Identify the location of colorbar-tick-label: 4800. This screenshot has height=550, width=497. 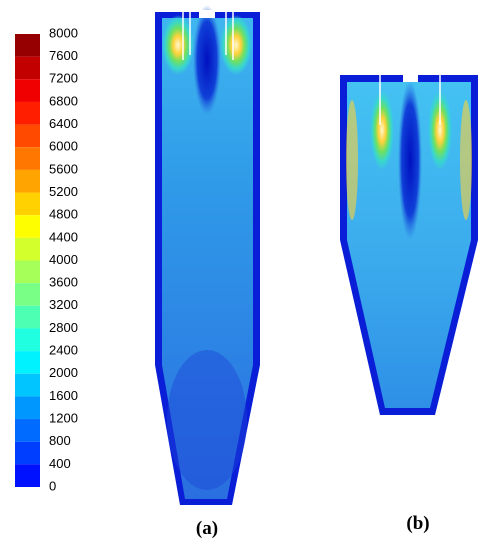
(63, 214).